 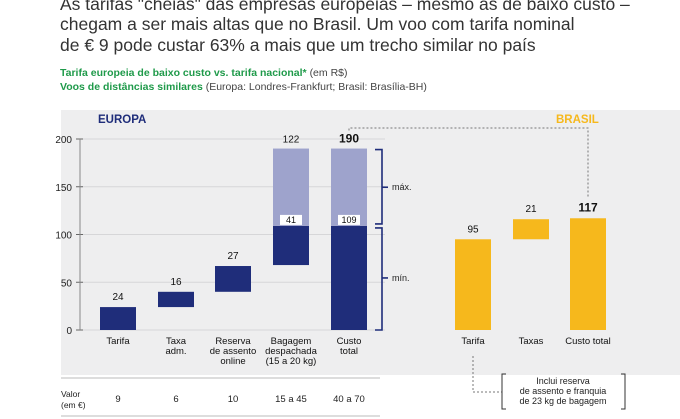 What do you see at coordinates (349, 399) in the screenshot?
I see `valor-row-value: 40 a 70` at bounding box center [349, 399].